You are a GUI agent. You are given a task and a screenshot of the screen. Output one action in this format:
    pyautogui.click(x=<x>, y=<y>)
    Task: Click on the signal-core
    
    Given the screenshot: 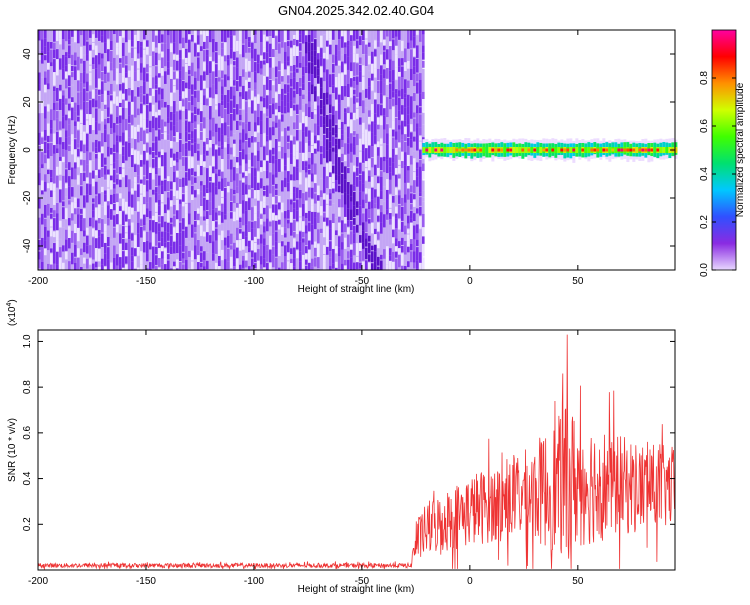 What is the action you would take?
    pyautogui.click(x=582, y=150)
    